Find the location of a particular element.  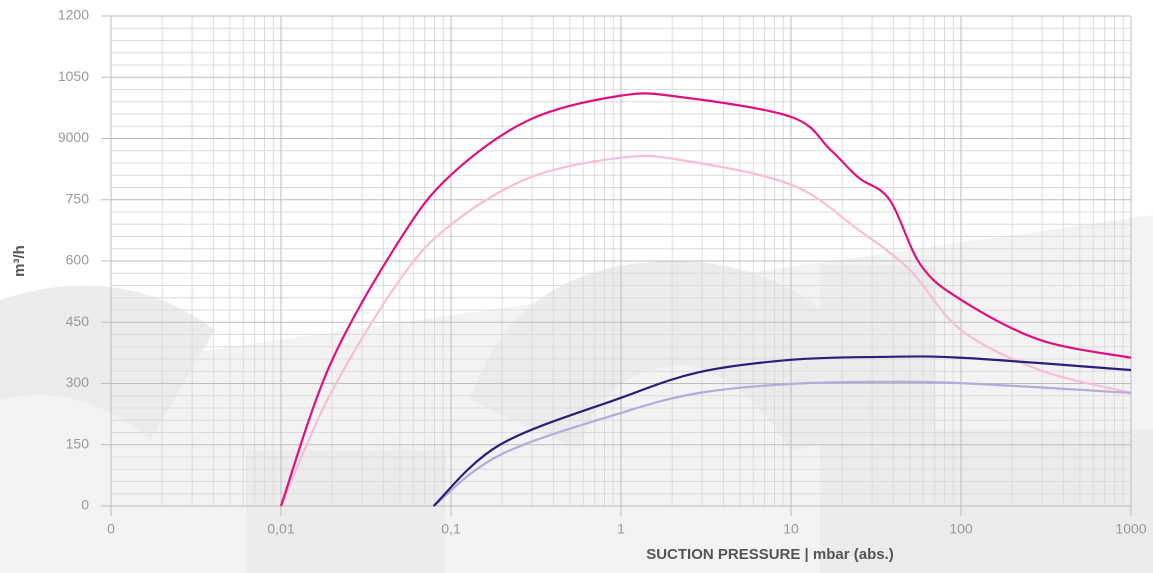

x-tick-label: 0 is located at coordinates (111, 529).